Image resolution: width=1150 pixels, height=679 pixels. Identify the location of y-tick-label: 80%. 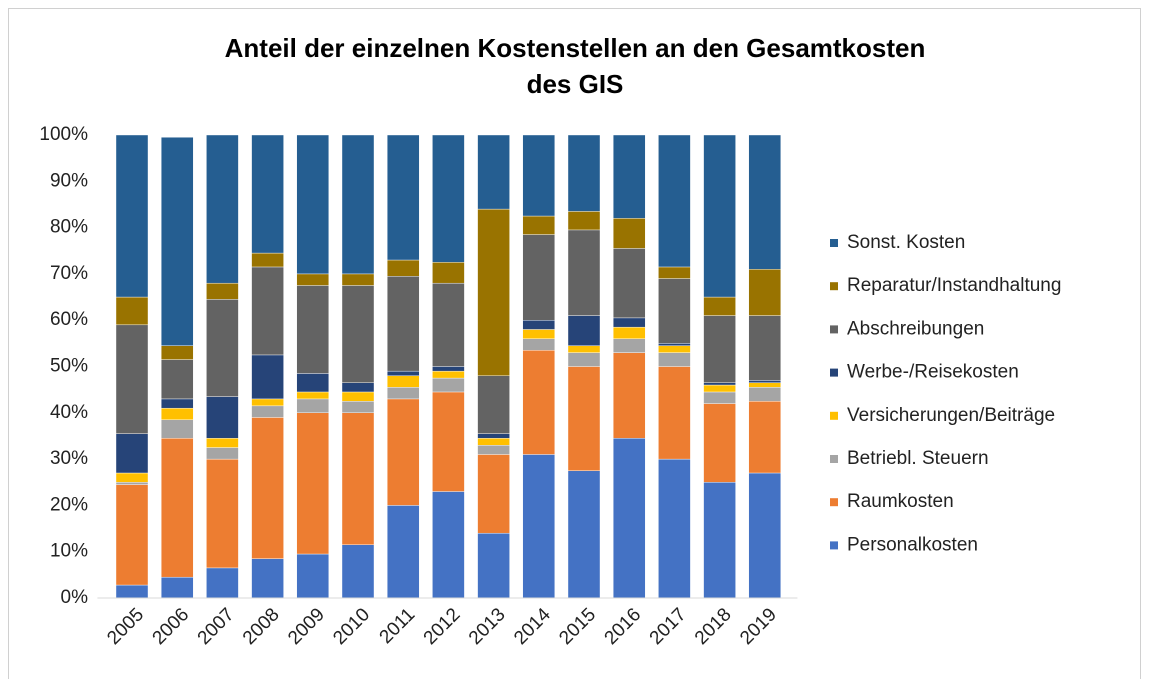
(69, 227).